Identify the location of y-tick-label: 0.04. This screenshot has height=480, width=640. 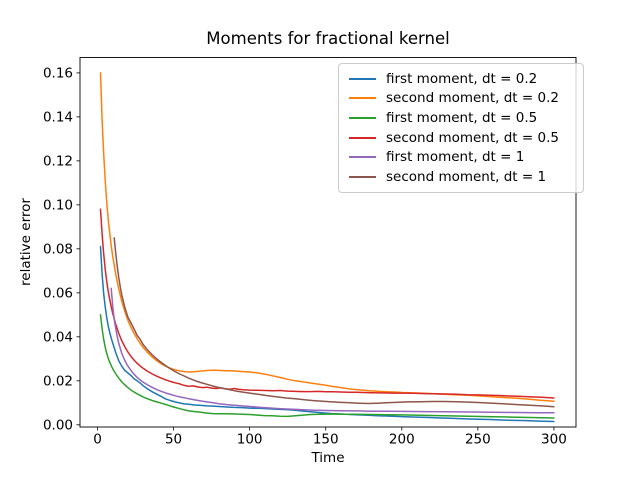
(58, 337).